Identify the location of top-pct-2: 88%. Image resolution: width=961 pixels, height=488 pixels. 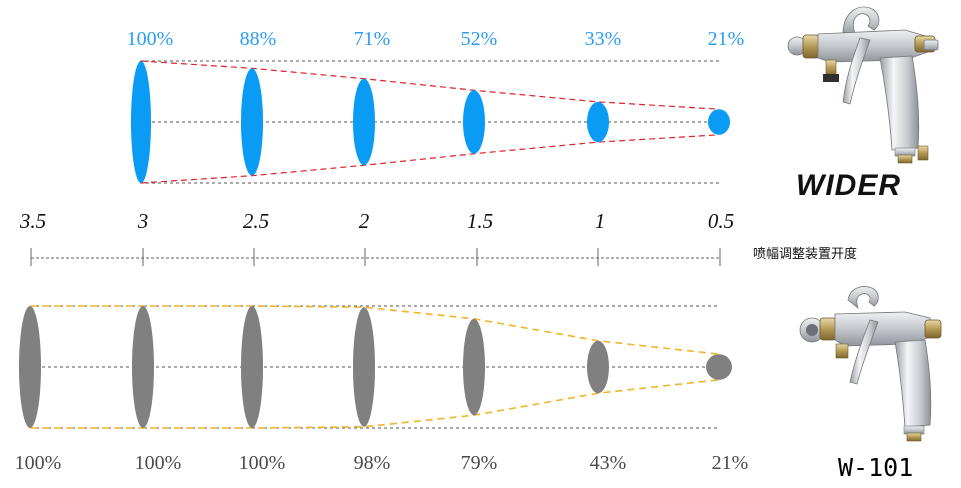
(258, 39).